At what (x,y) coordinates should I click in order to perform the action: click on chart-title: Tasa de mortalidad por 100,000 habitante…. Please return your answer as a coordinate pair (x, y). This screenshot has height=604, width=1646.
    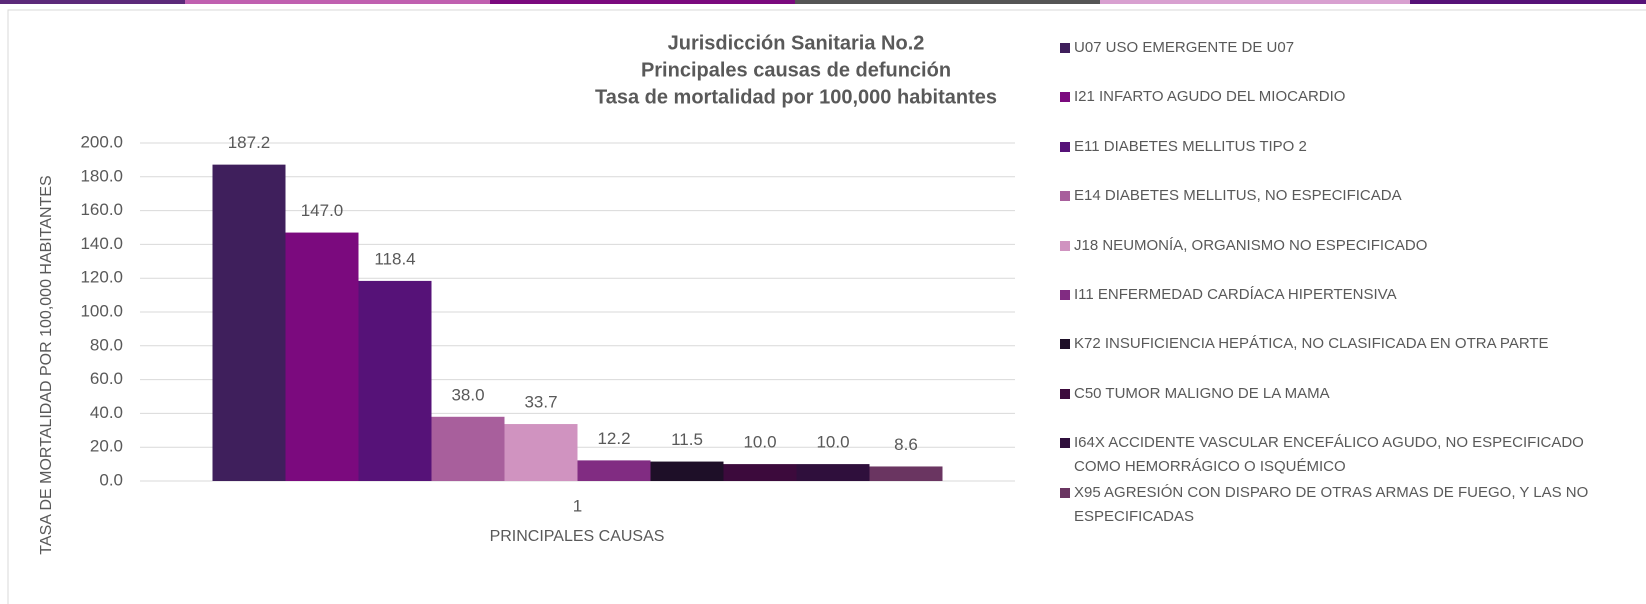
    Looking at the image, I should click on (796, 97).